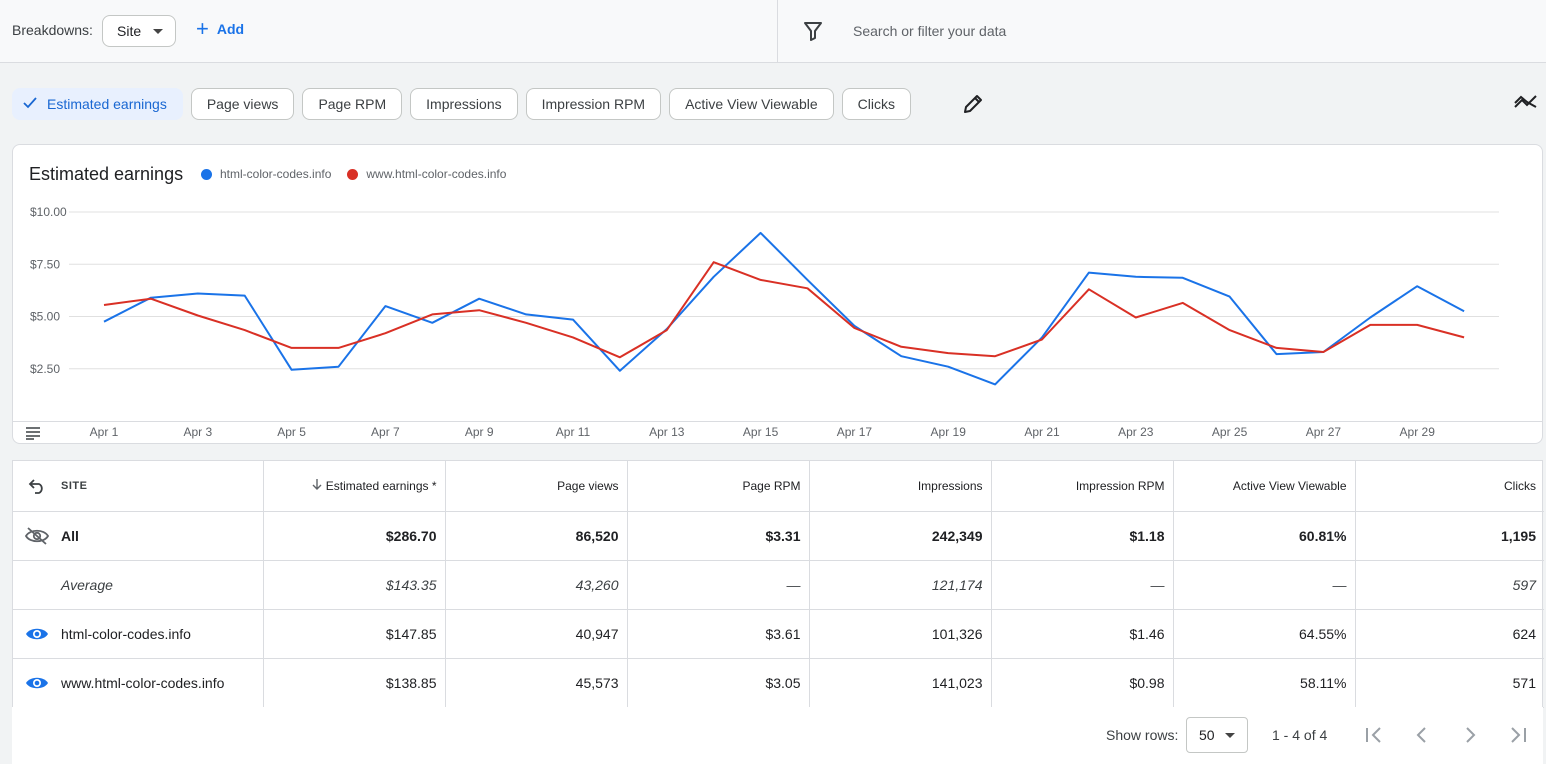  Describe the element at coordinates (354, 536) in the screenshot. I see `earnings-cell: $286.70` at that location.